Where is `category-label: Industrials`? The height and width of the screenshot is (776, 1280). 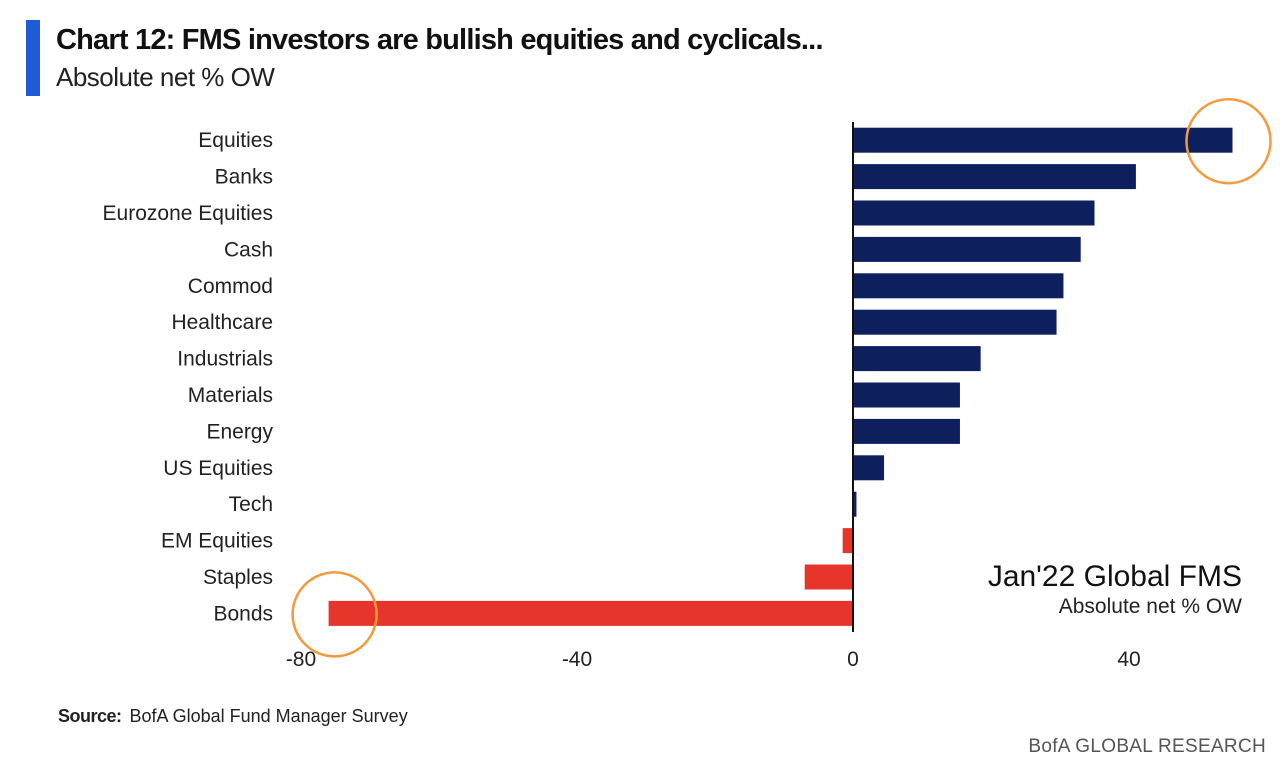 category-label: Industrials is located at coordinates (225, 359).